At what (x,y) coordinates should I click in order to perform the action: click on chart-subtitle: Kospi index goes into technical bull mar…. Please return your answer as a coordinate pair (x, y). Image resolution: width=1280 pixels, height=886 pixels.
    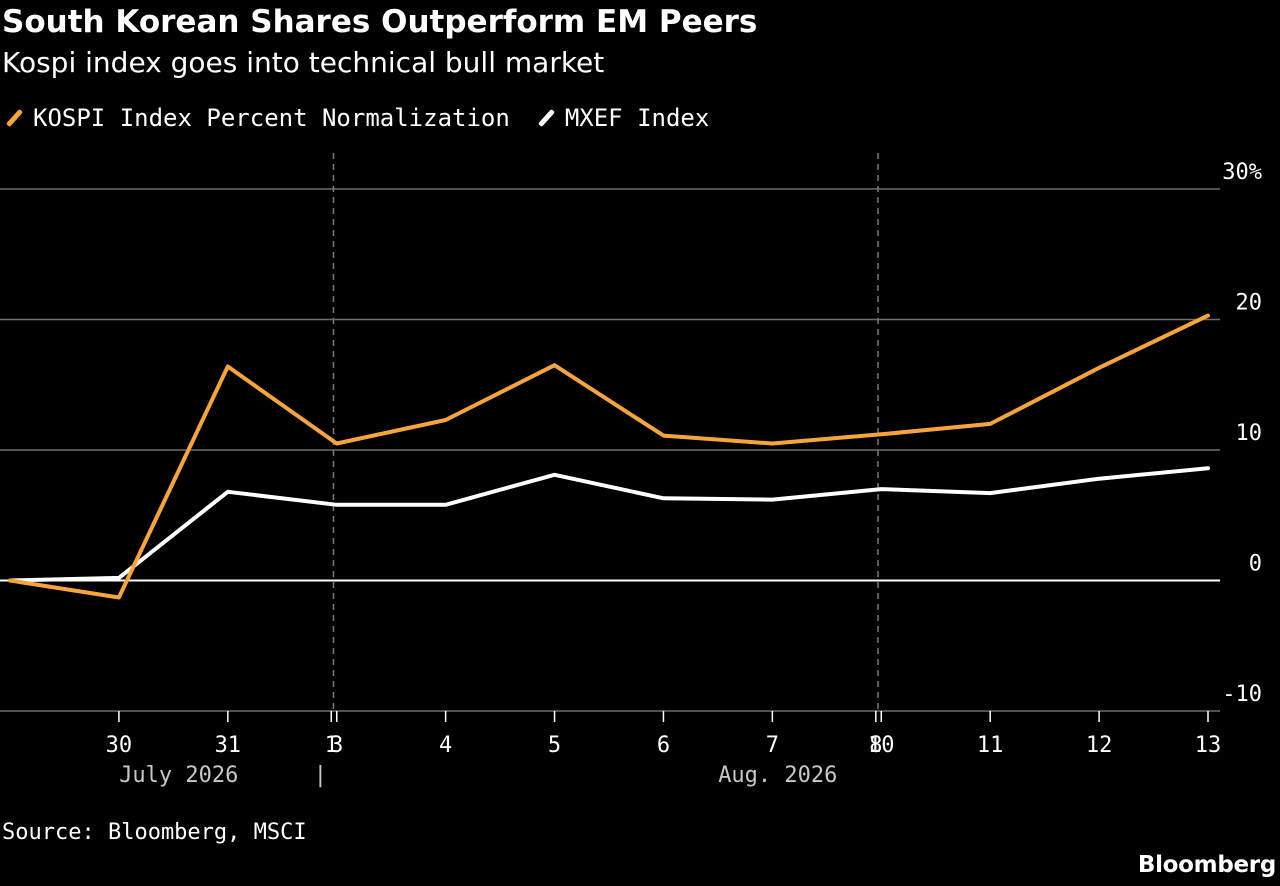
    Looking at the image, I should click on (303, 62).